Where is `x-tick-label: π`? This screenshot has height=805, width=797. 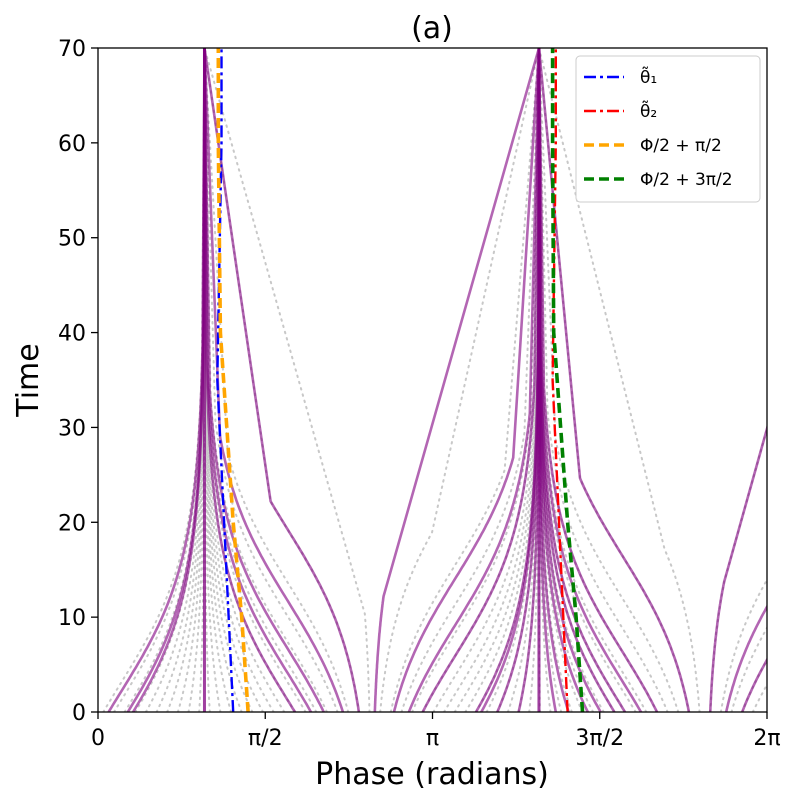
x-tick-label: π is located at coordinates (432, 738).